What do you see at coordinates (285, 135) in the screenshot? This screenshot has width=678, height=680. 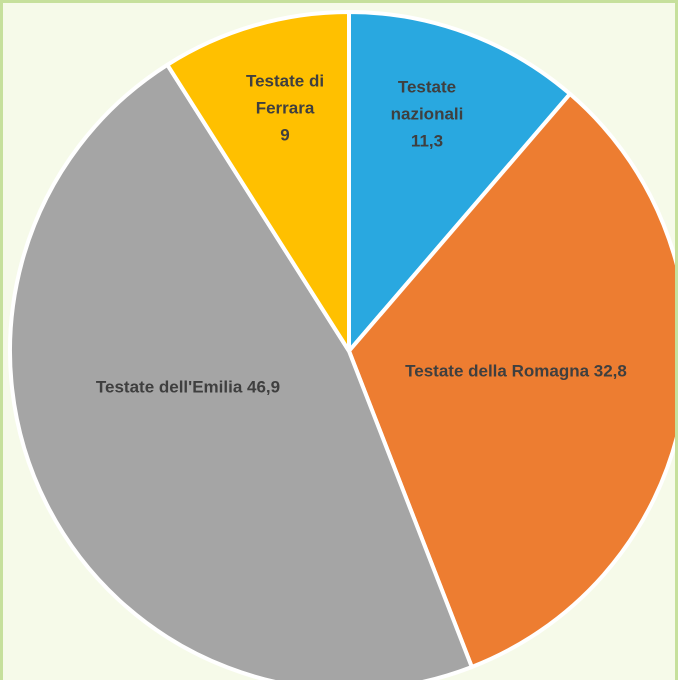 I see `value-label: 9` at bounding box center [285, 135].